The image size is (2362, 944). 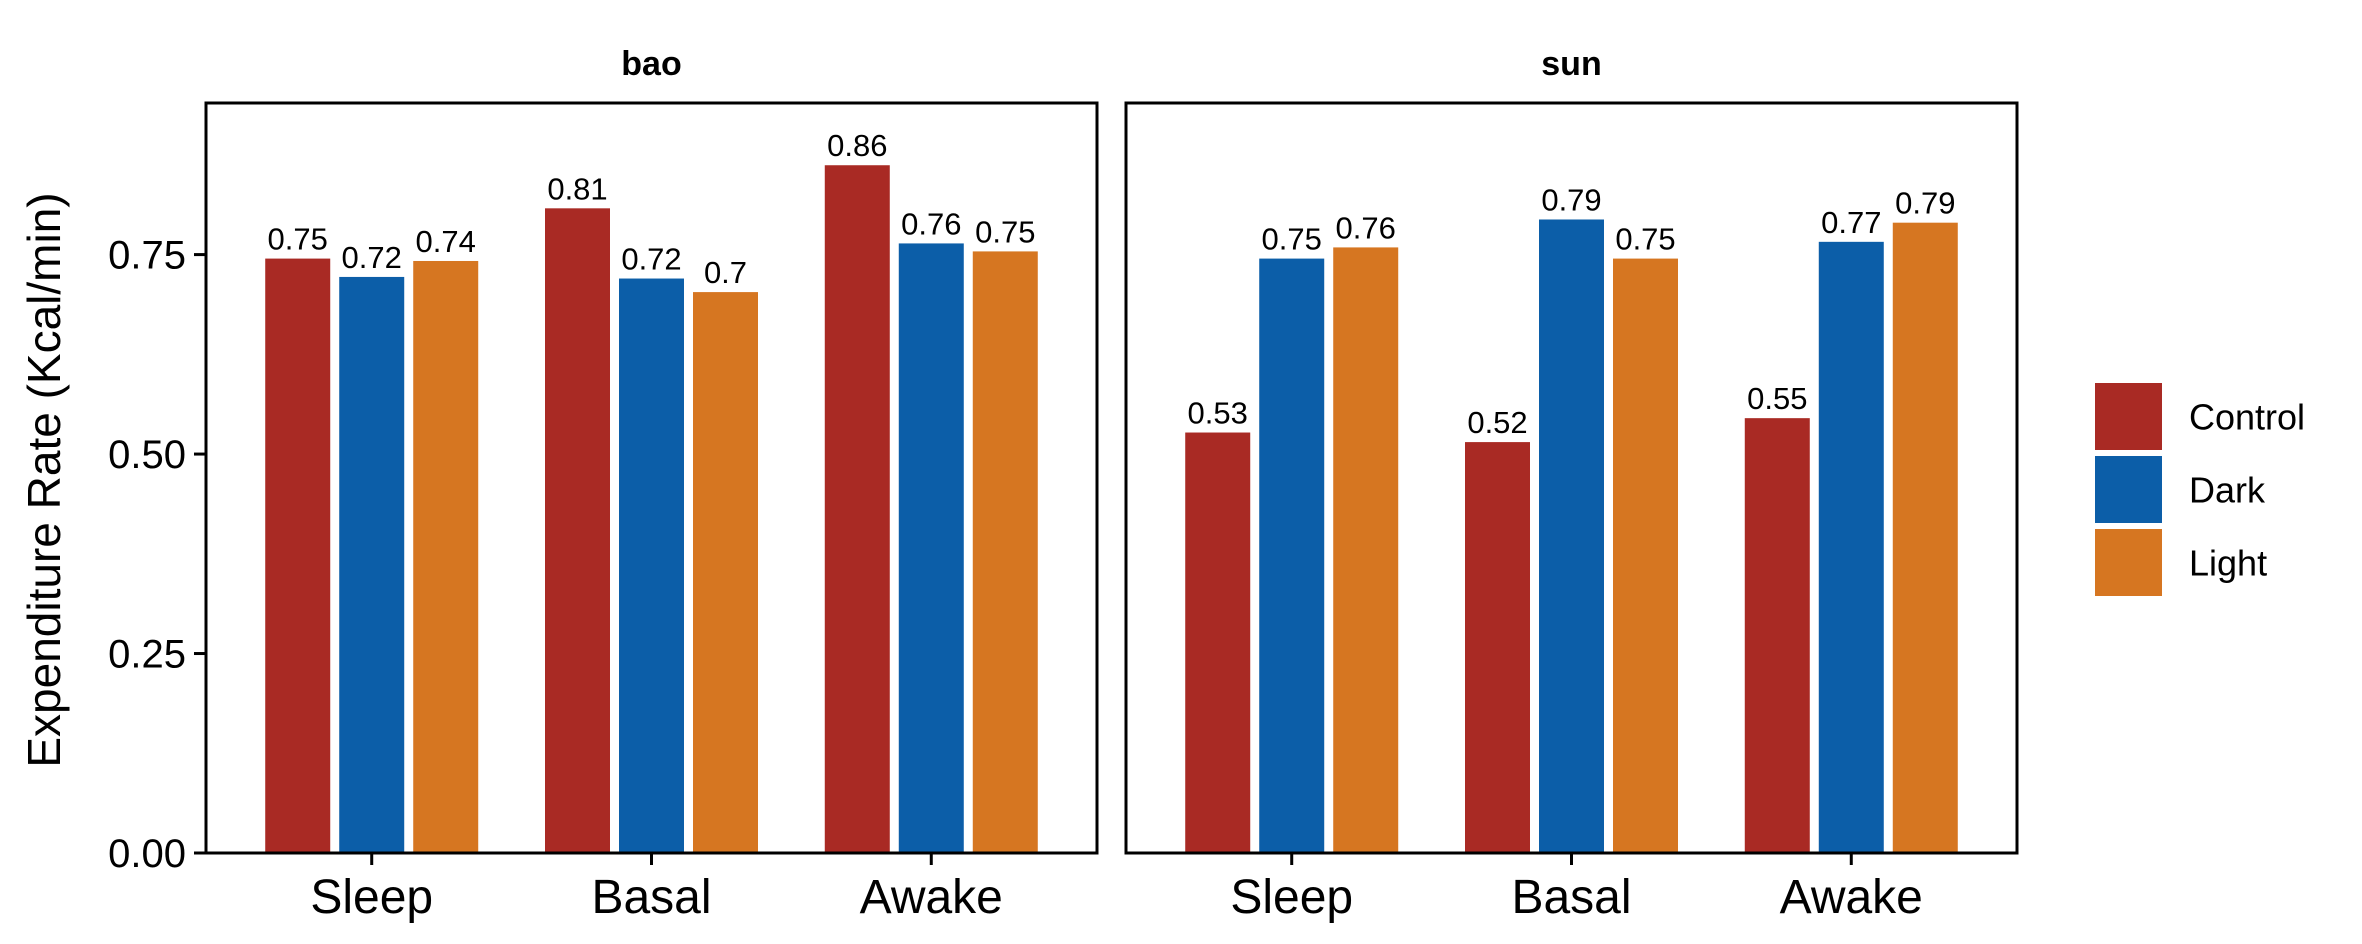 What do you see at coordinates (147, 256) in the screenshot?
I see `y-tick-label: 0.75` at bounding box center [147, 256].